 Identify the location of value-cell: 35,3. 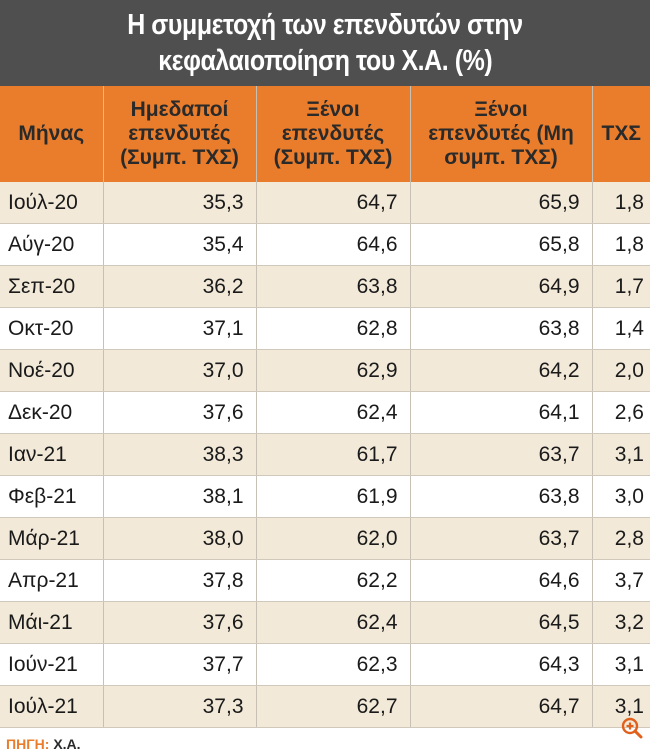
(180, 203).